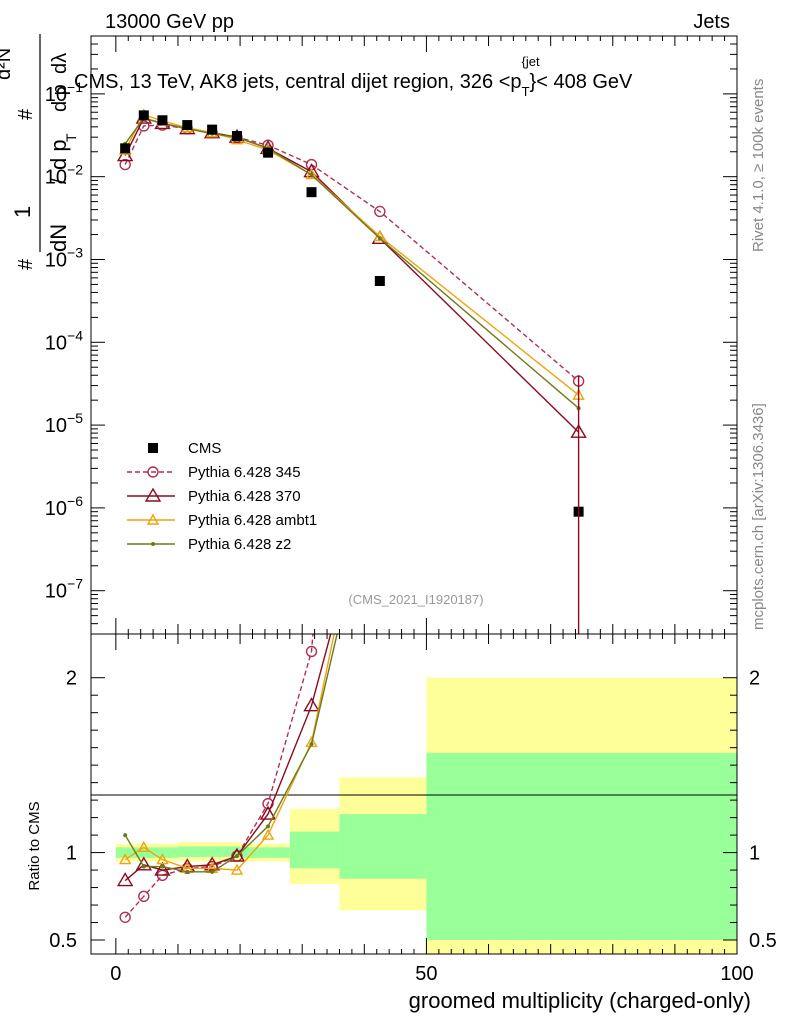 The width and height of the screenshot is (786, 1024). What do you see at coordinates (204, 448) in the screenshot?
I see `legend-label-cms: CMS` at bounding box center [204, 448].